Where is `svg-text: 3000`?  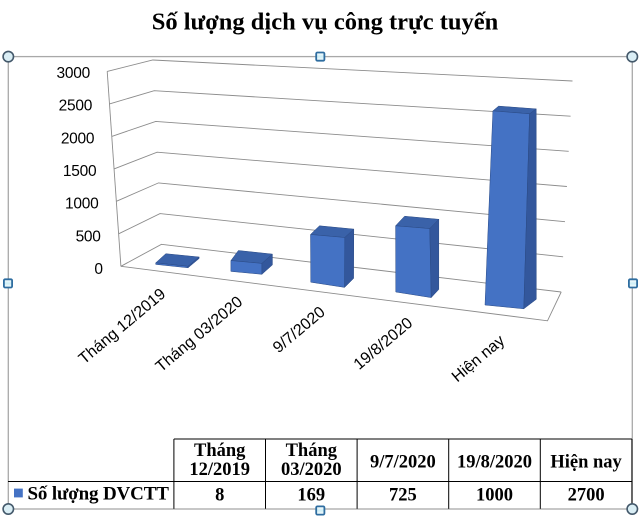
svg-text: 3000 is located at coordinates (74, 73).